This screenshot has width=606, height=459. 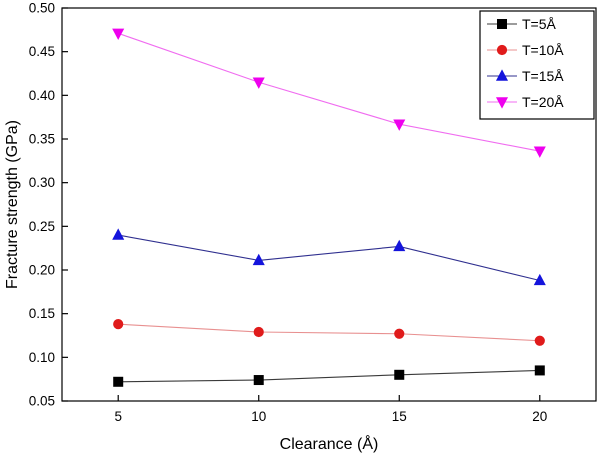 I want to click on y-tick-label: 0.20, so click(x=42, y=270).